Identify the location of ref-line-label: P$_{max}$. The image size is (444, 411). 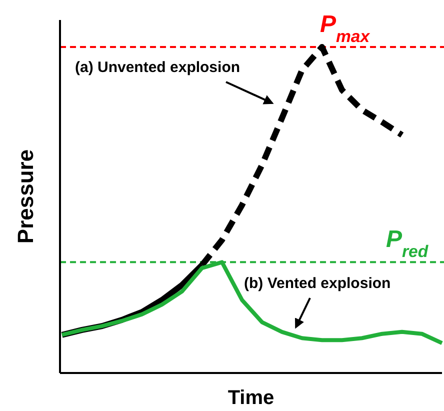
(345, 28).